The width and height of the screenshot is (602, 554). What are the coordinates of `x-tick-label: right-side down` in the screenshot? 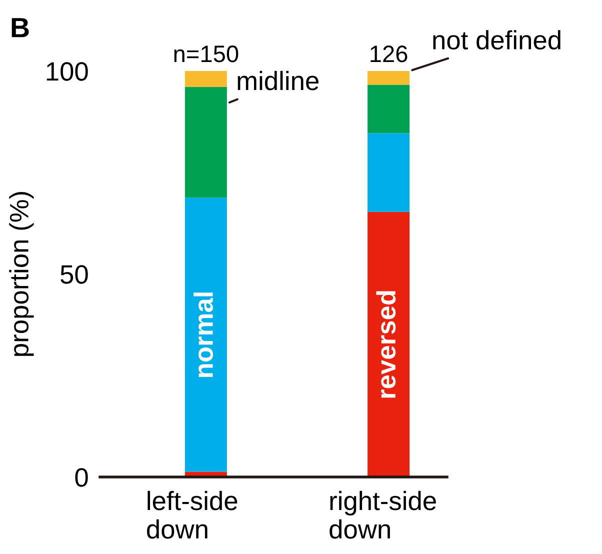 It's located at (383, 514).